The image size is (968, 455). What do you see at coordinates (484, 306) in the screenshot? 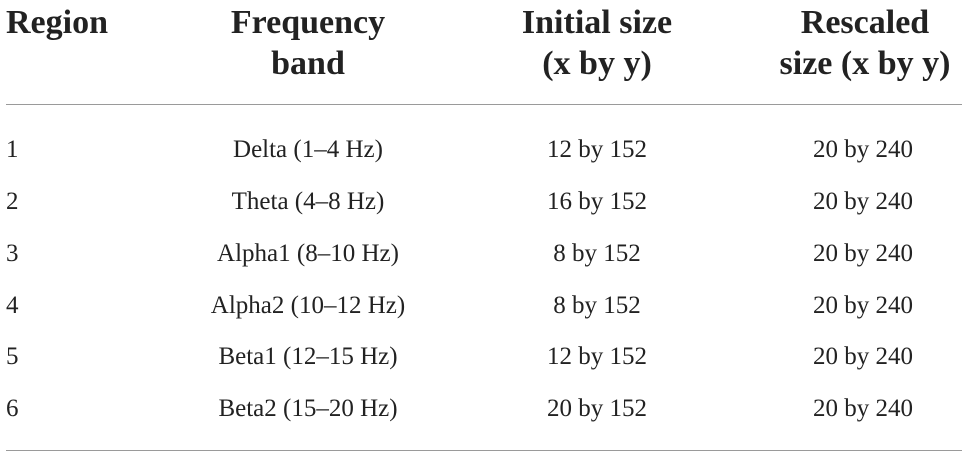
I see `table-row: 4 Alpha2 (10–12 Hz) 8 by 152 20 by 240` at bounding box center [484, 306].